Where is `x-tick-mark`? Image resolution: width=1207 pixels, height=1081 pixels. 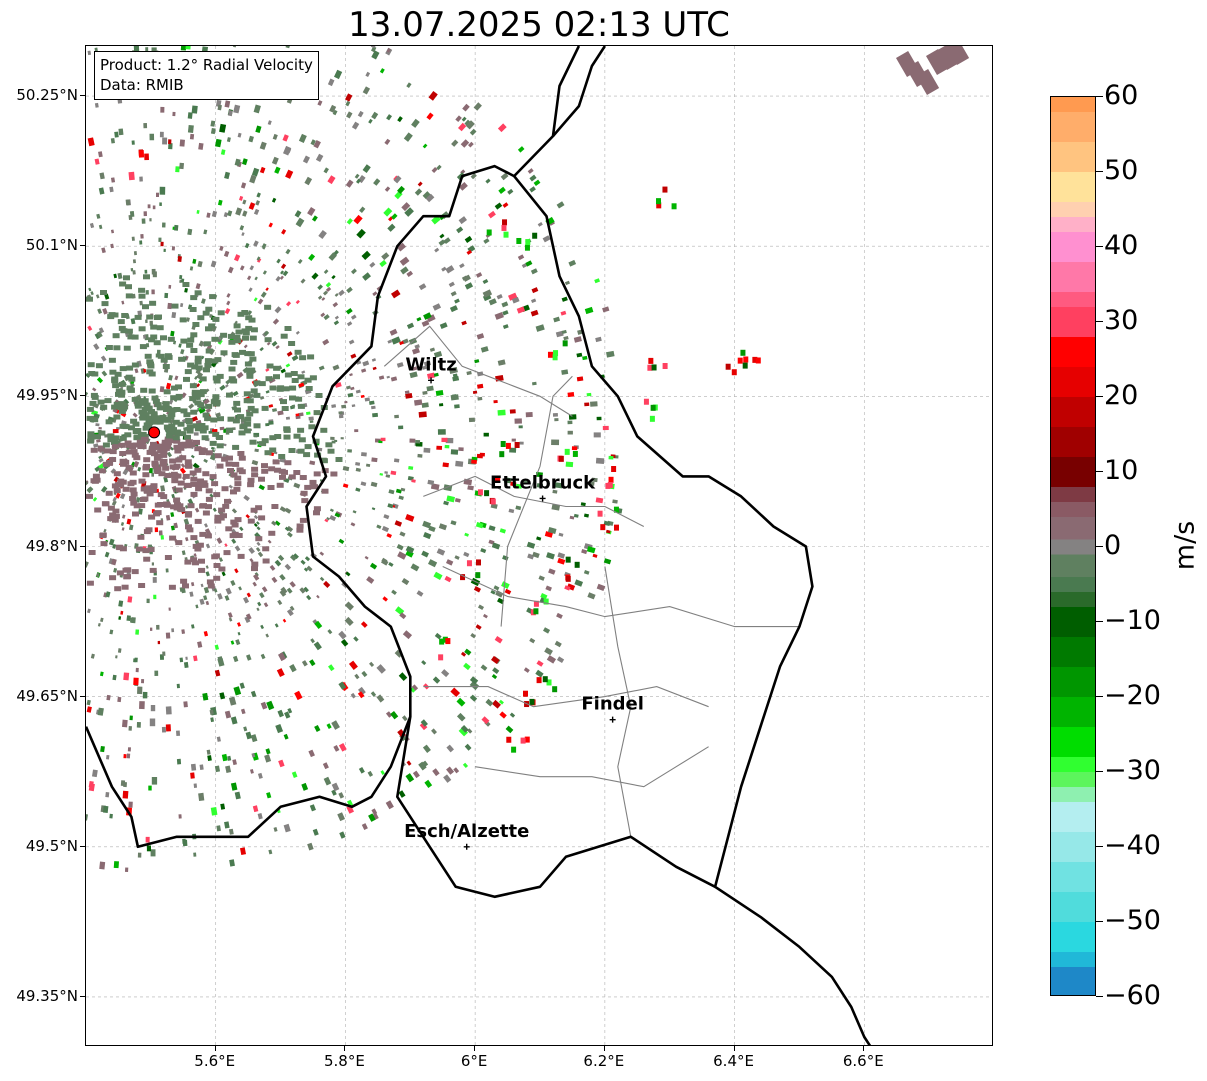
x-tick-mark is located at coordinates (345, 1048).